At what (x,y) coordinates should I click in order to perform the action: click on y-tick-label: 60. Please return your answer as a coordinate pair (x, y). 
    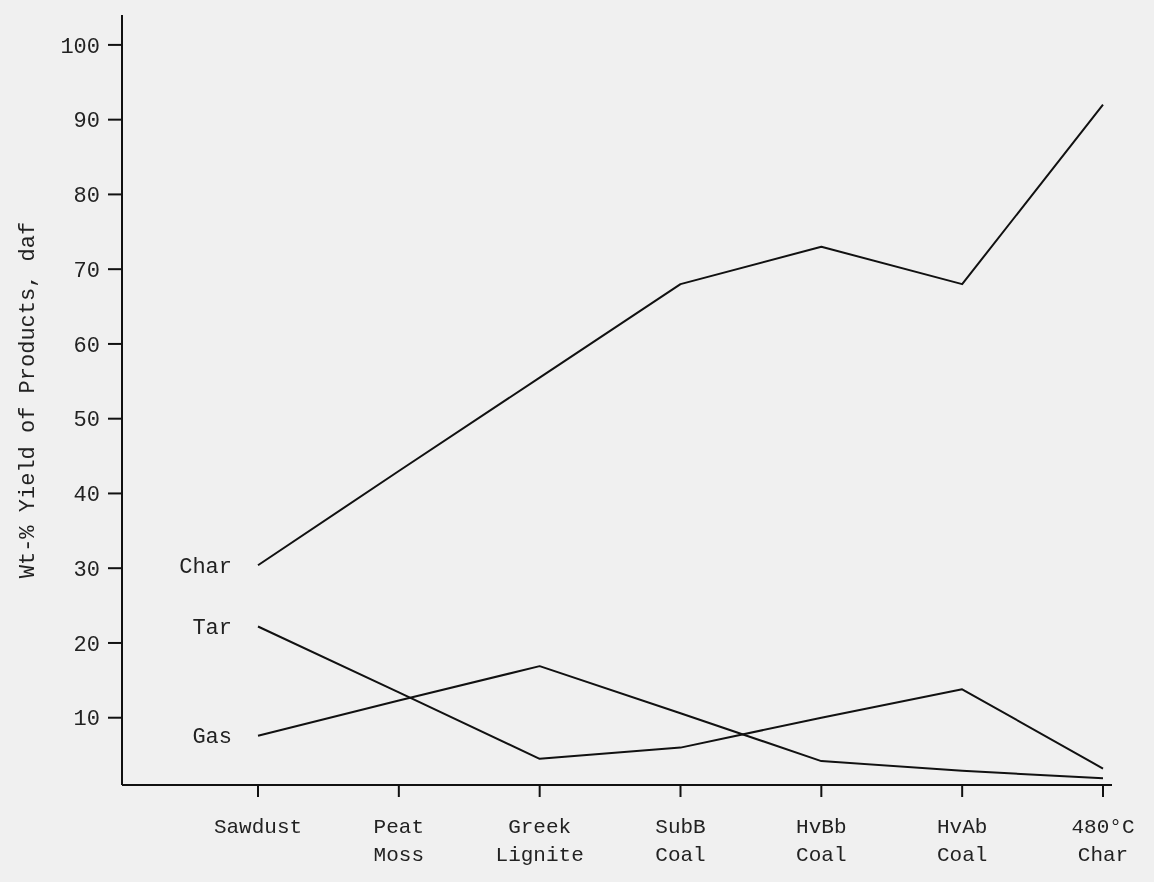
    Looking at the image, I should click on (86, 346).